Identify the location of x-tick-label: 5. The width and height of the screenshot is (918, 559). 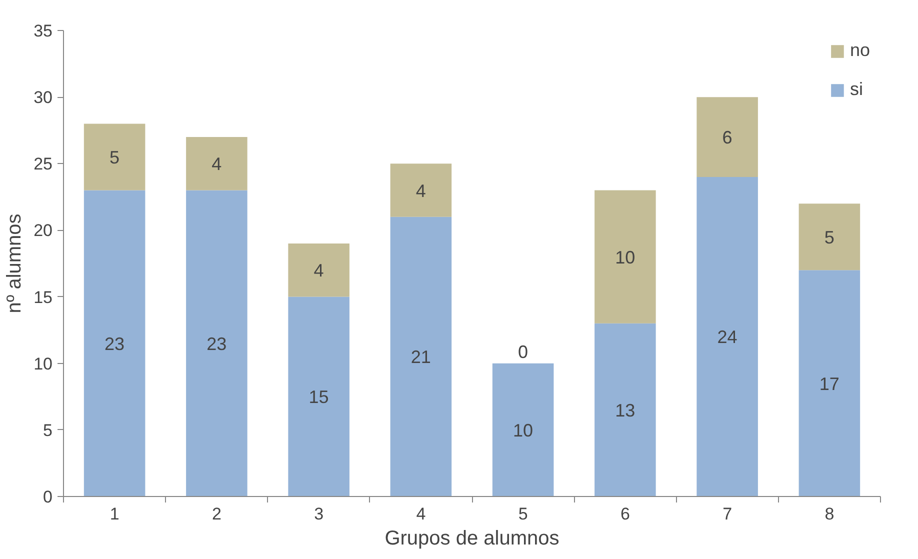
(523, 514).